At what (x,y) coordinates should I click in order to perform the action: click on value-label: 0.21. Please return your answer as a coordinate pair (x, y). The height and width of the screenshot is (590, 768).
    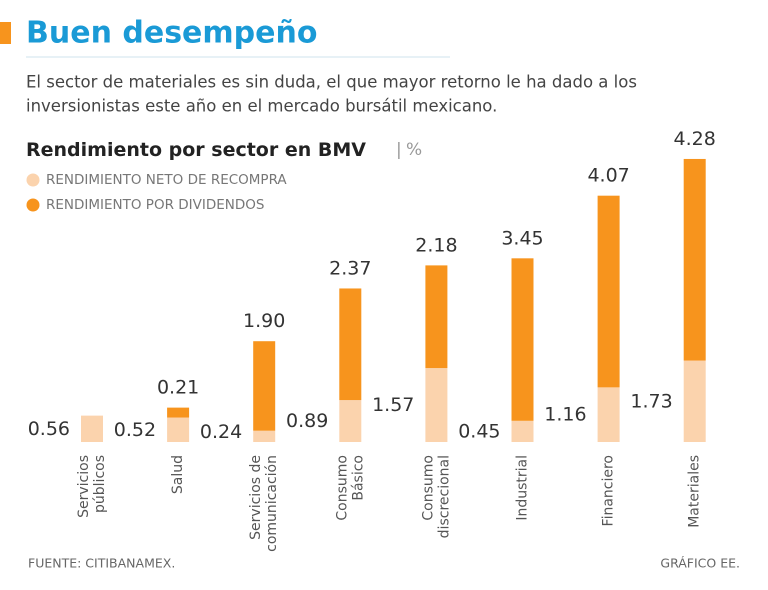
    Looking at the image, I should click on (178, 388).